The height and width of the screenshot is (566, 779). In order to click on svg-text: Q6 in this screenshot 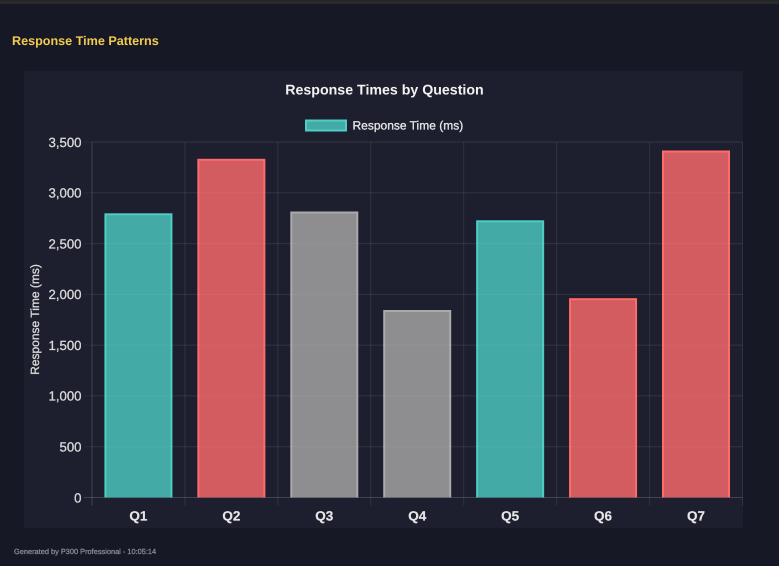, I will do `click(603, 516)`.